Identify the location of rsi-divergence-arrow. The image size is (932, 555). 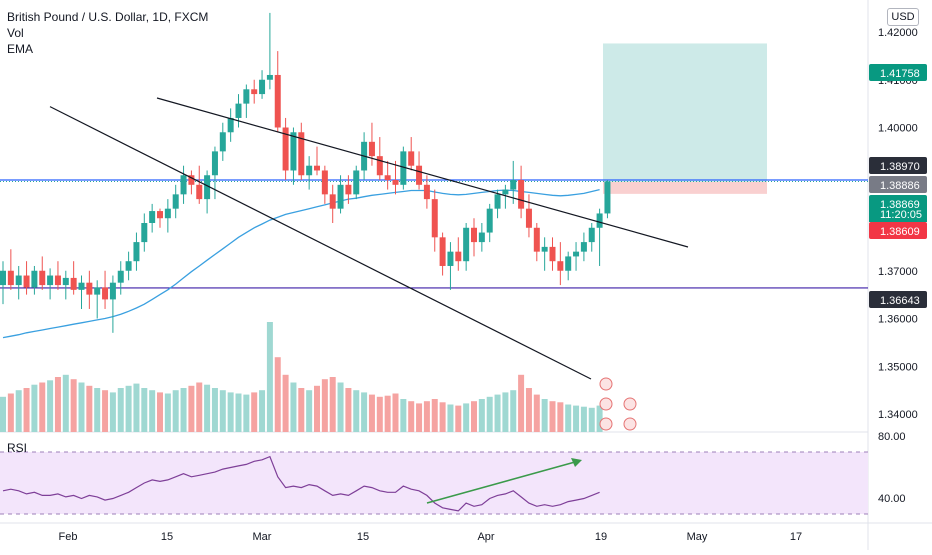
(501, 482).